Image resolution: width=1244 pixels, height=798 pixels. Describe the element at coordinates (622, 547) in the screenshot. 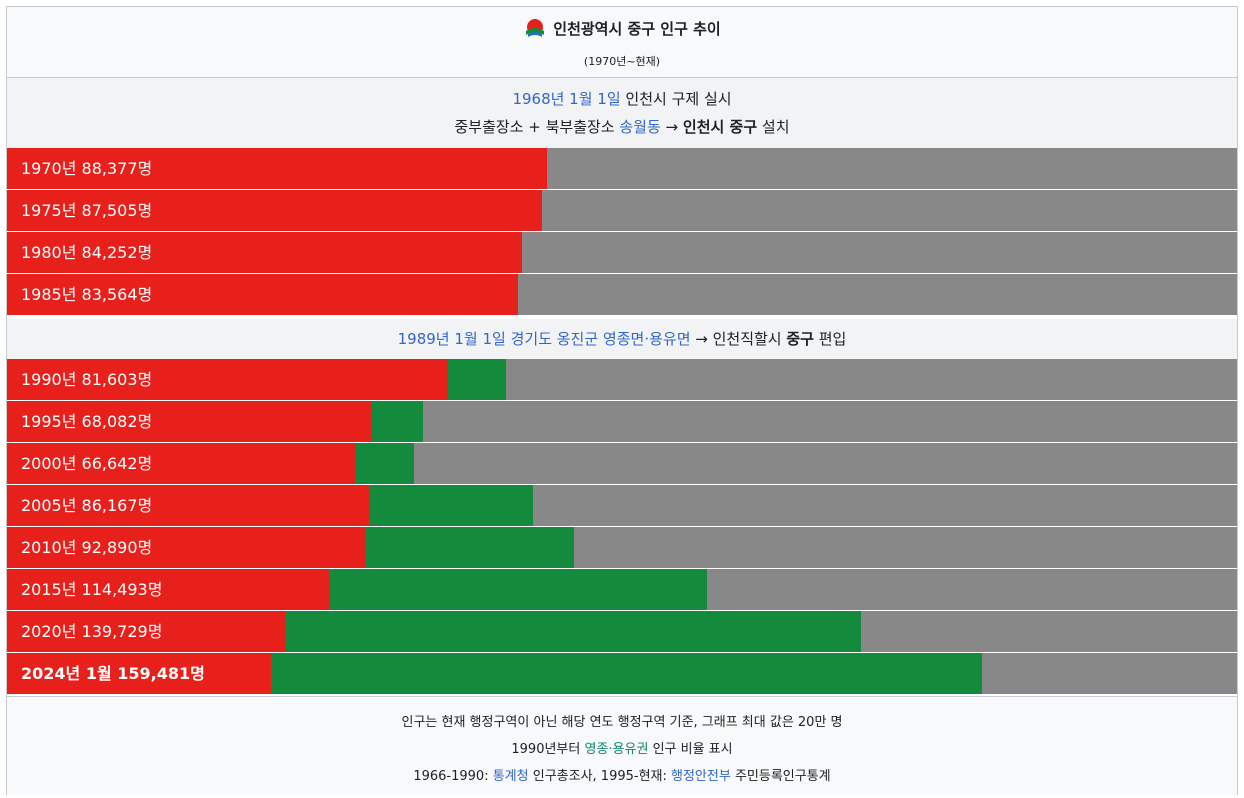

I see `bar-row: 2010년 92,890명` at that location.